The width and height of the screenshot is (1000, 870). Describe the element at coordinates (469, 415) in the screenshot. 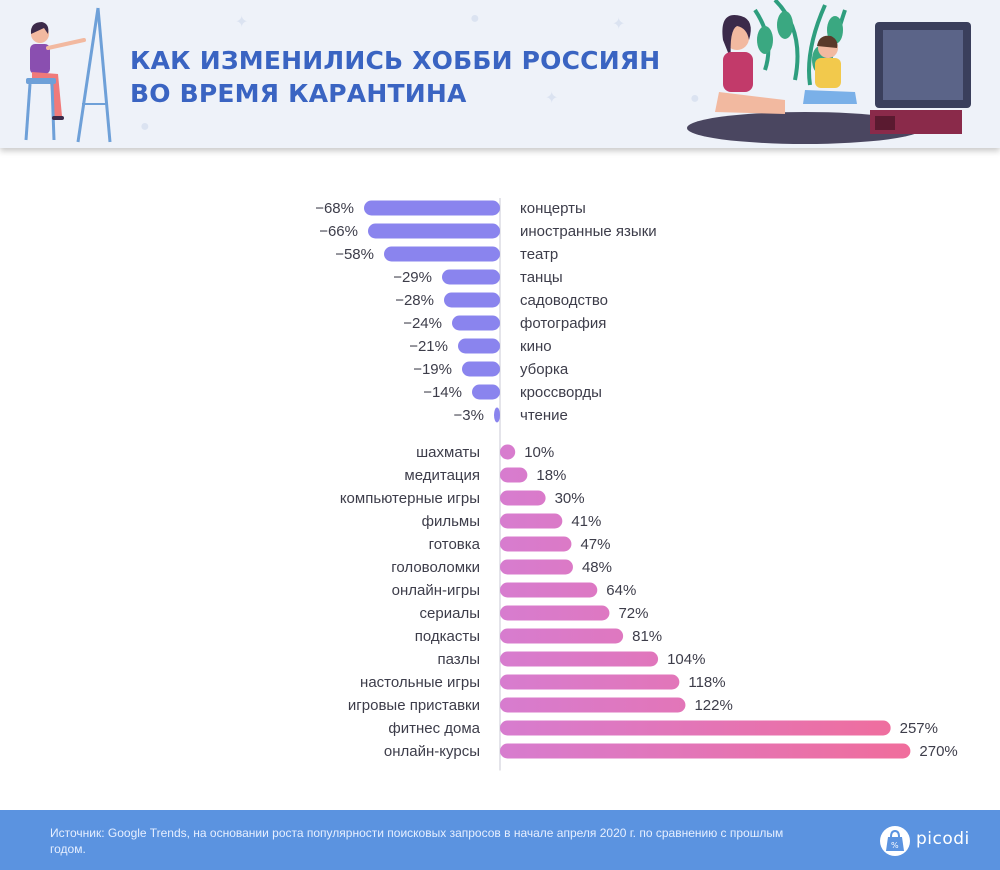

I see `value-label-negative: −3%` at that location.